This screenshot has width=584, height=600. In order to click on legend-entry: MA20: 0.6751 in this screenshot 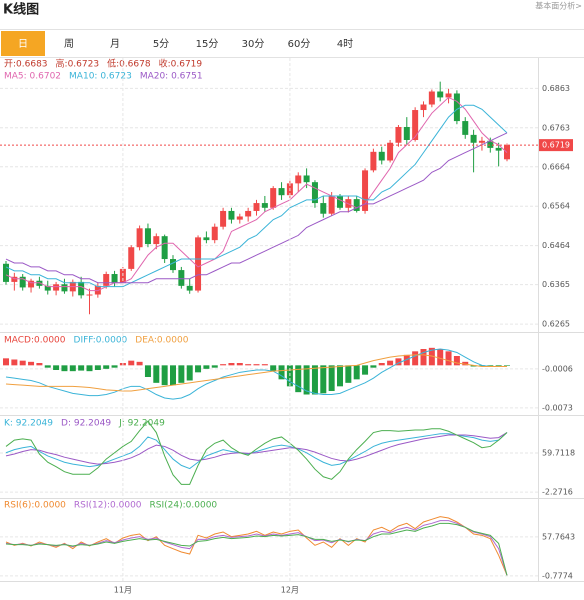, I will do `click(171, 77)`.